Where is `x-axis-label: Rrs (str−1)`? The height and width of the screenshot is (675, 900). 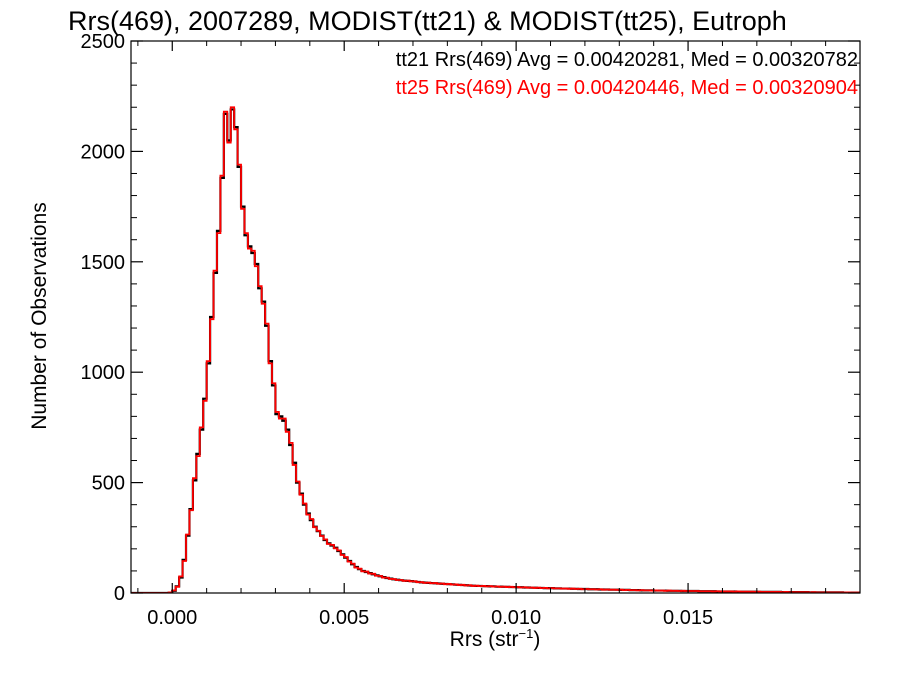
x-axis-label: Rrs (str−1) is located at coordinates (450, 639).